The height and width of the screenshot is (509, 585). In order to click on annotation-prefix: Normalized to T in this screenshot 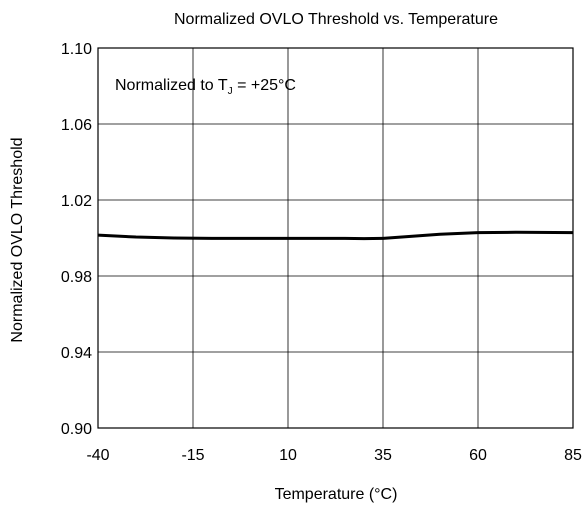, I will do `click(171, 85)`.